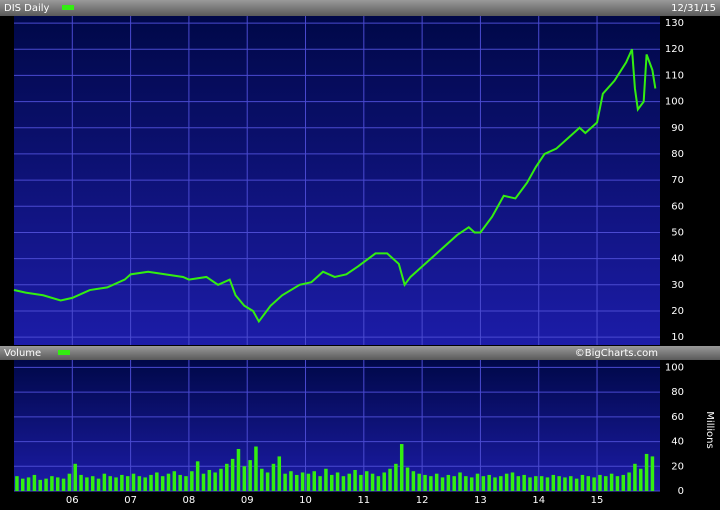  I want to click on y-tick-label: 90, so click(677, 128).